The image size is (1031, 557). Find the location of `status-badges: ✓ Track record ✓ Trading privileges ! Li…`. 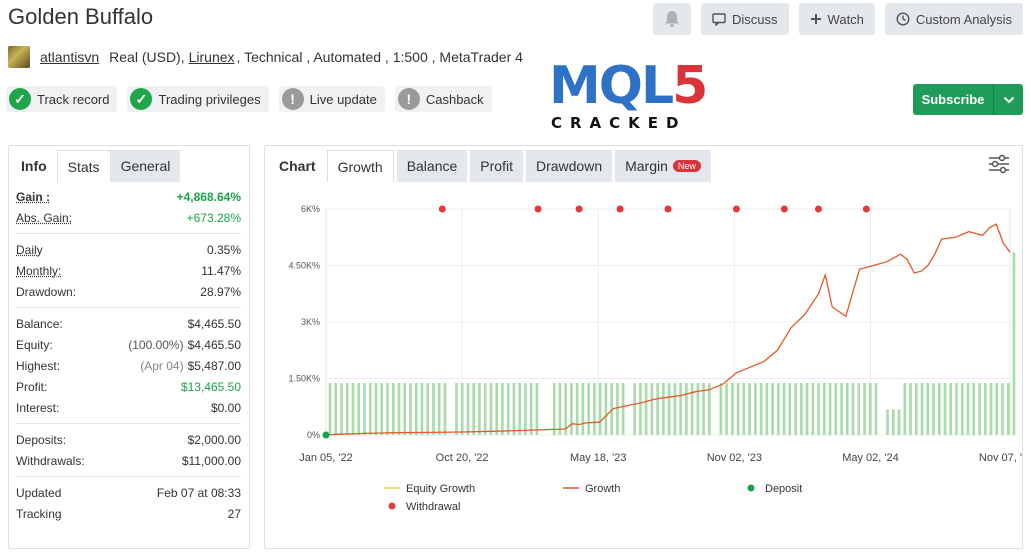

status-badges: ✓ Track record ✓ Trading privileges ! Li… is located at coordinates (249, 99).